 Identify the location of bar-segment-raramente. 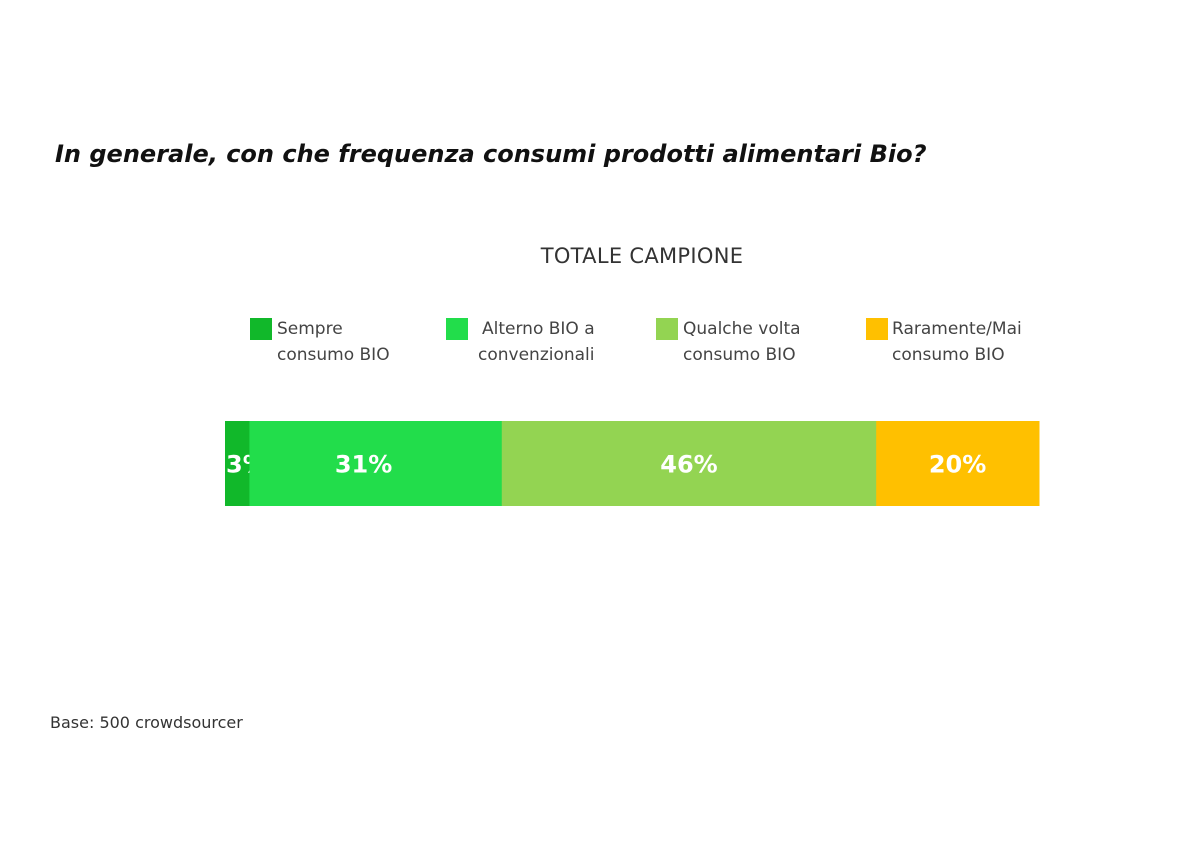
(958, 463).